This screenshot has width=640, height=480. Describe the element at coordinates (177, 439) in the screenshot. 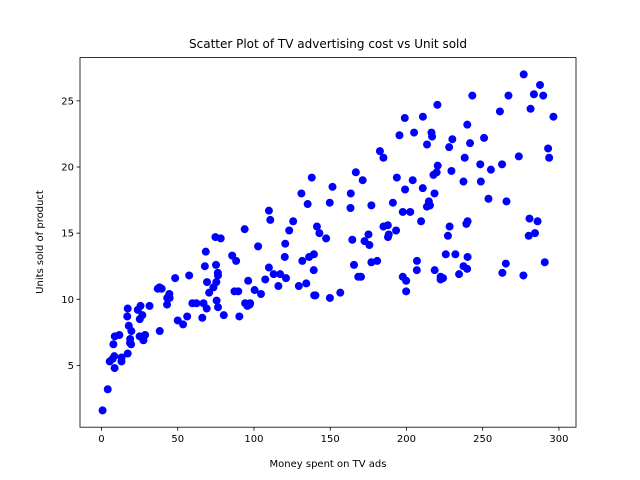

I see `x-tick-label: 50` at that location.